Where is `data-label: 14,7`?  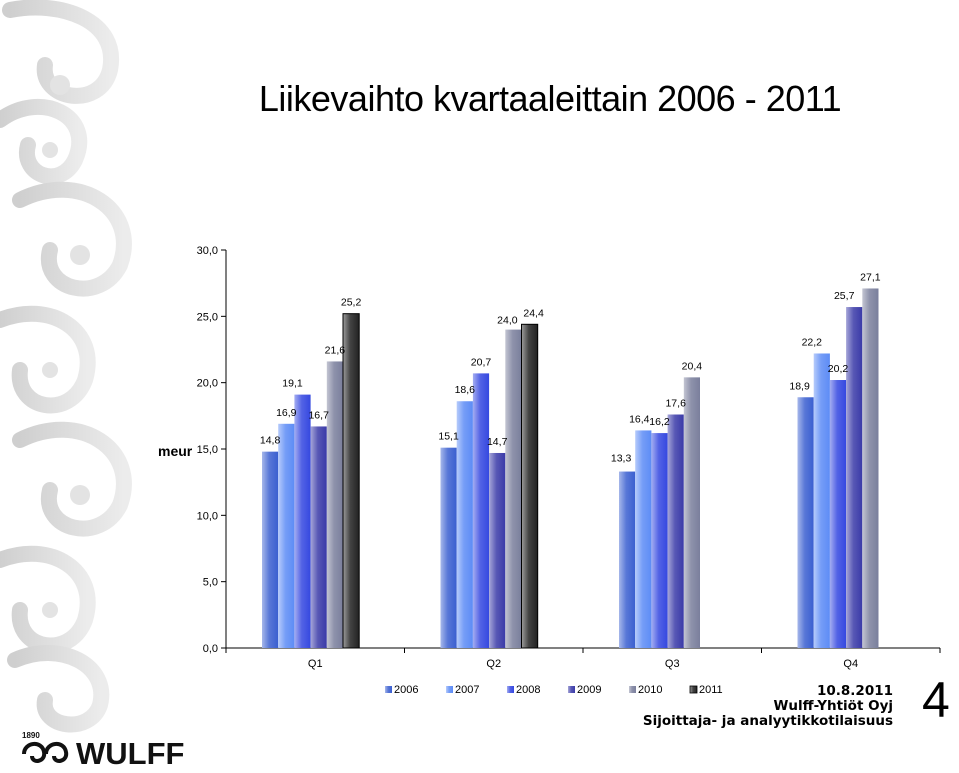 data-label: 14,7 is located at coordinates (497, 442).